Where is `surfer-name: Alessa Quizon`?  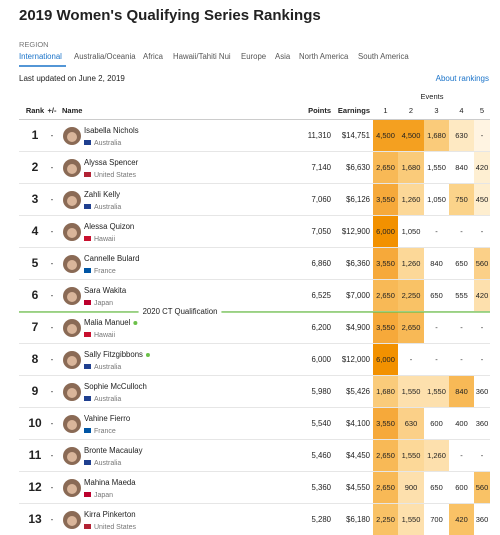 surfer-name: Alessa Quizon is located at coordinates (109, 226).